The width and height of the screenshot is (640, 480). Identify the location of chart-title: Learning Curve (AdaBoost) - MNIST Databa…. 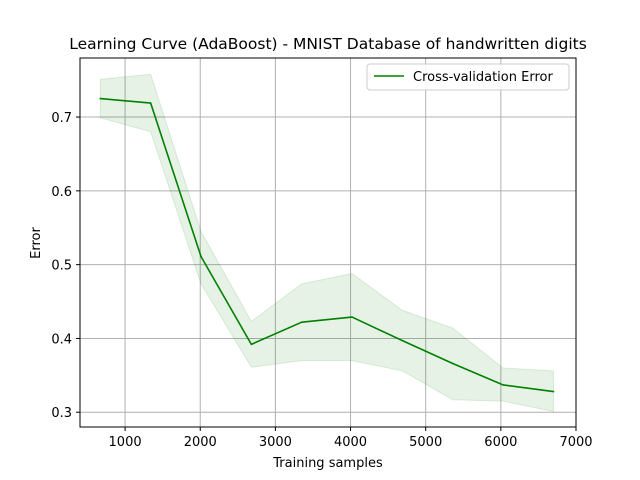
(328, 44).